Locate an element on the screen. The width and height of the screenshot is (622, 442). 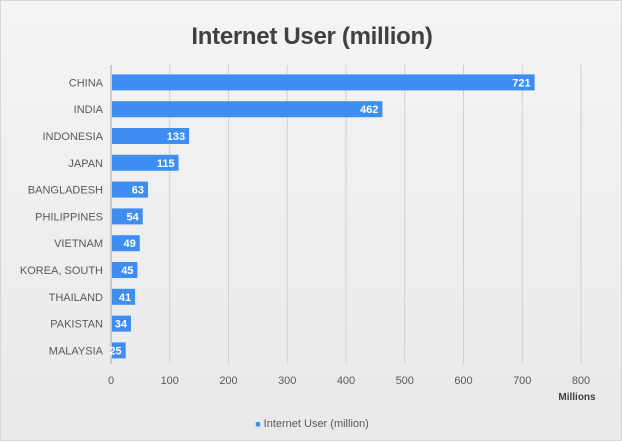
x-tick-label: 800 is located at coordinates (581, 381).